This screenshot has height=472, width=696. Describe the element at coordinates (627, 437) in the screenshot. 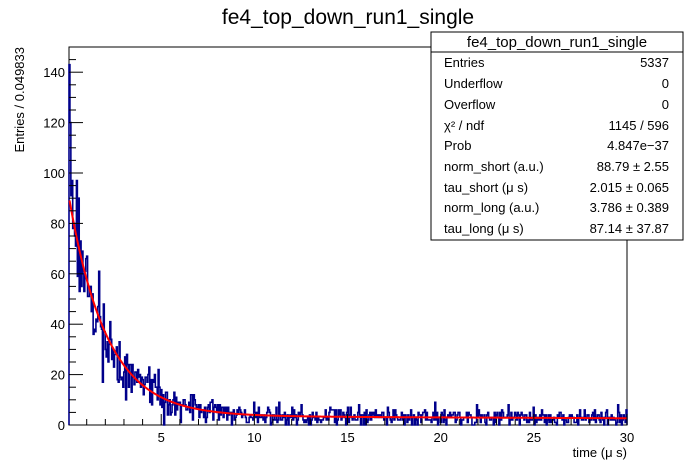

I see `x-tick-label: 30` at that location.